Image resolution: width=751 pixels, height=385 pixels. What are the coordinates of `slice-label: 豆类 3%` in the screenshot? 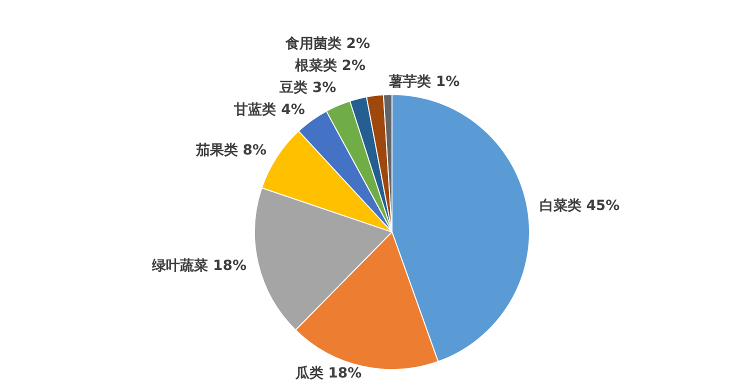 It's located at (307, 88).